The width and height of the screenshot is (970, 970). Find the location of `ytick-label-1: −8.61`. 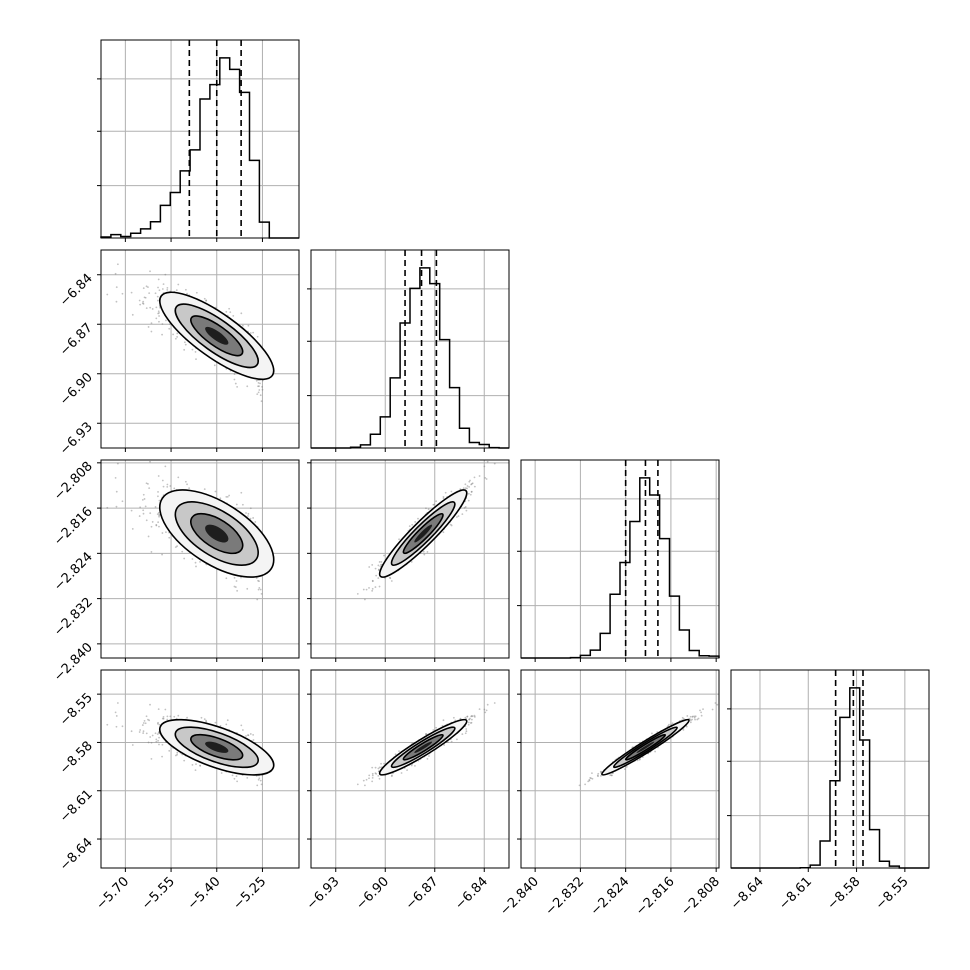

ytick-label-1: −8.61 is located at coordinates (76, 806).